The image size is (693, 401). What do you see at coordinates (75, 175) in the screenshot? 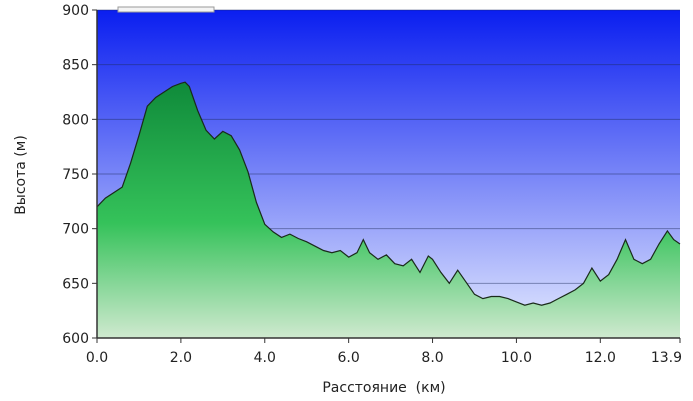
I see `y-tick-label: 750` at bounding box center [75, 175].